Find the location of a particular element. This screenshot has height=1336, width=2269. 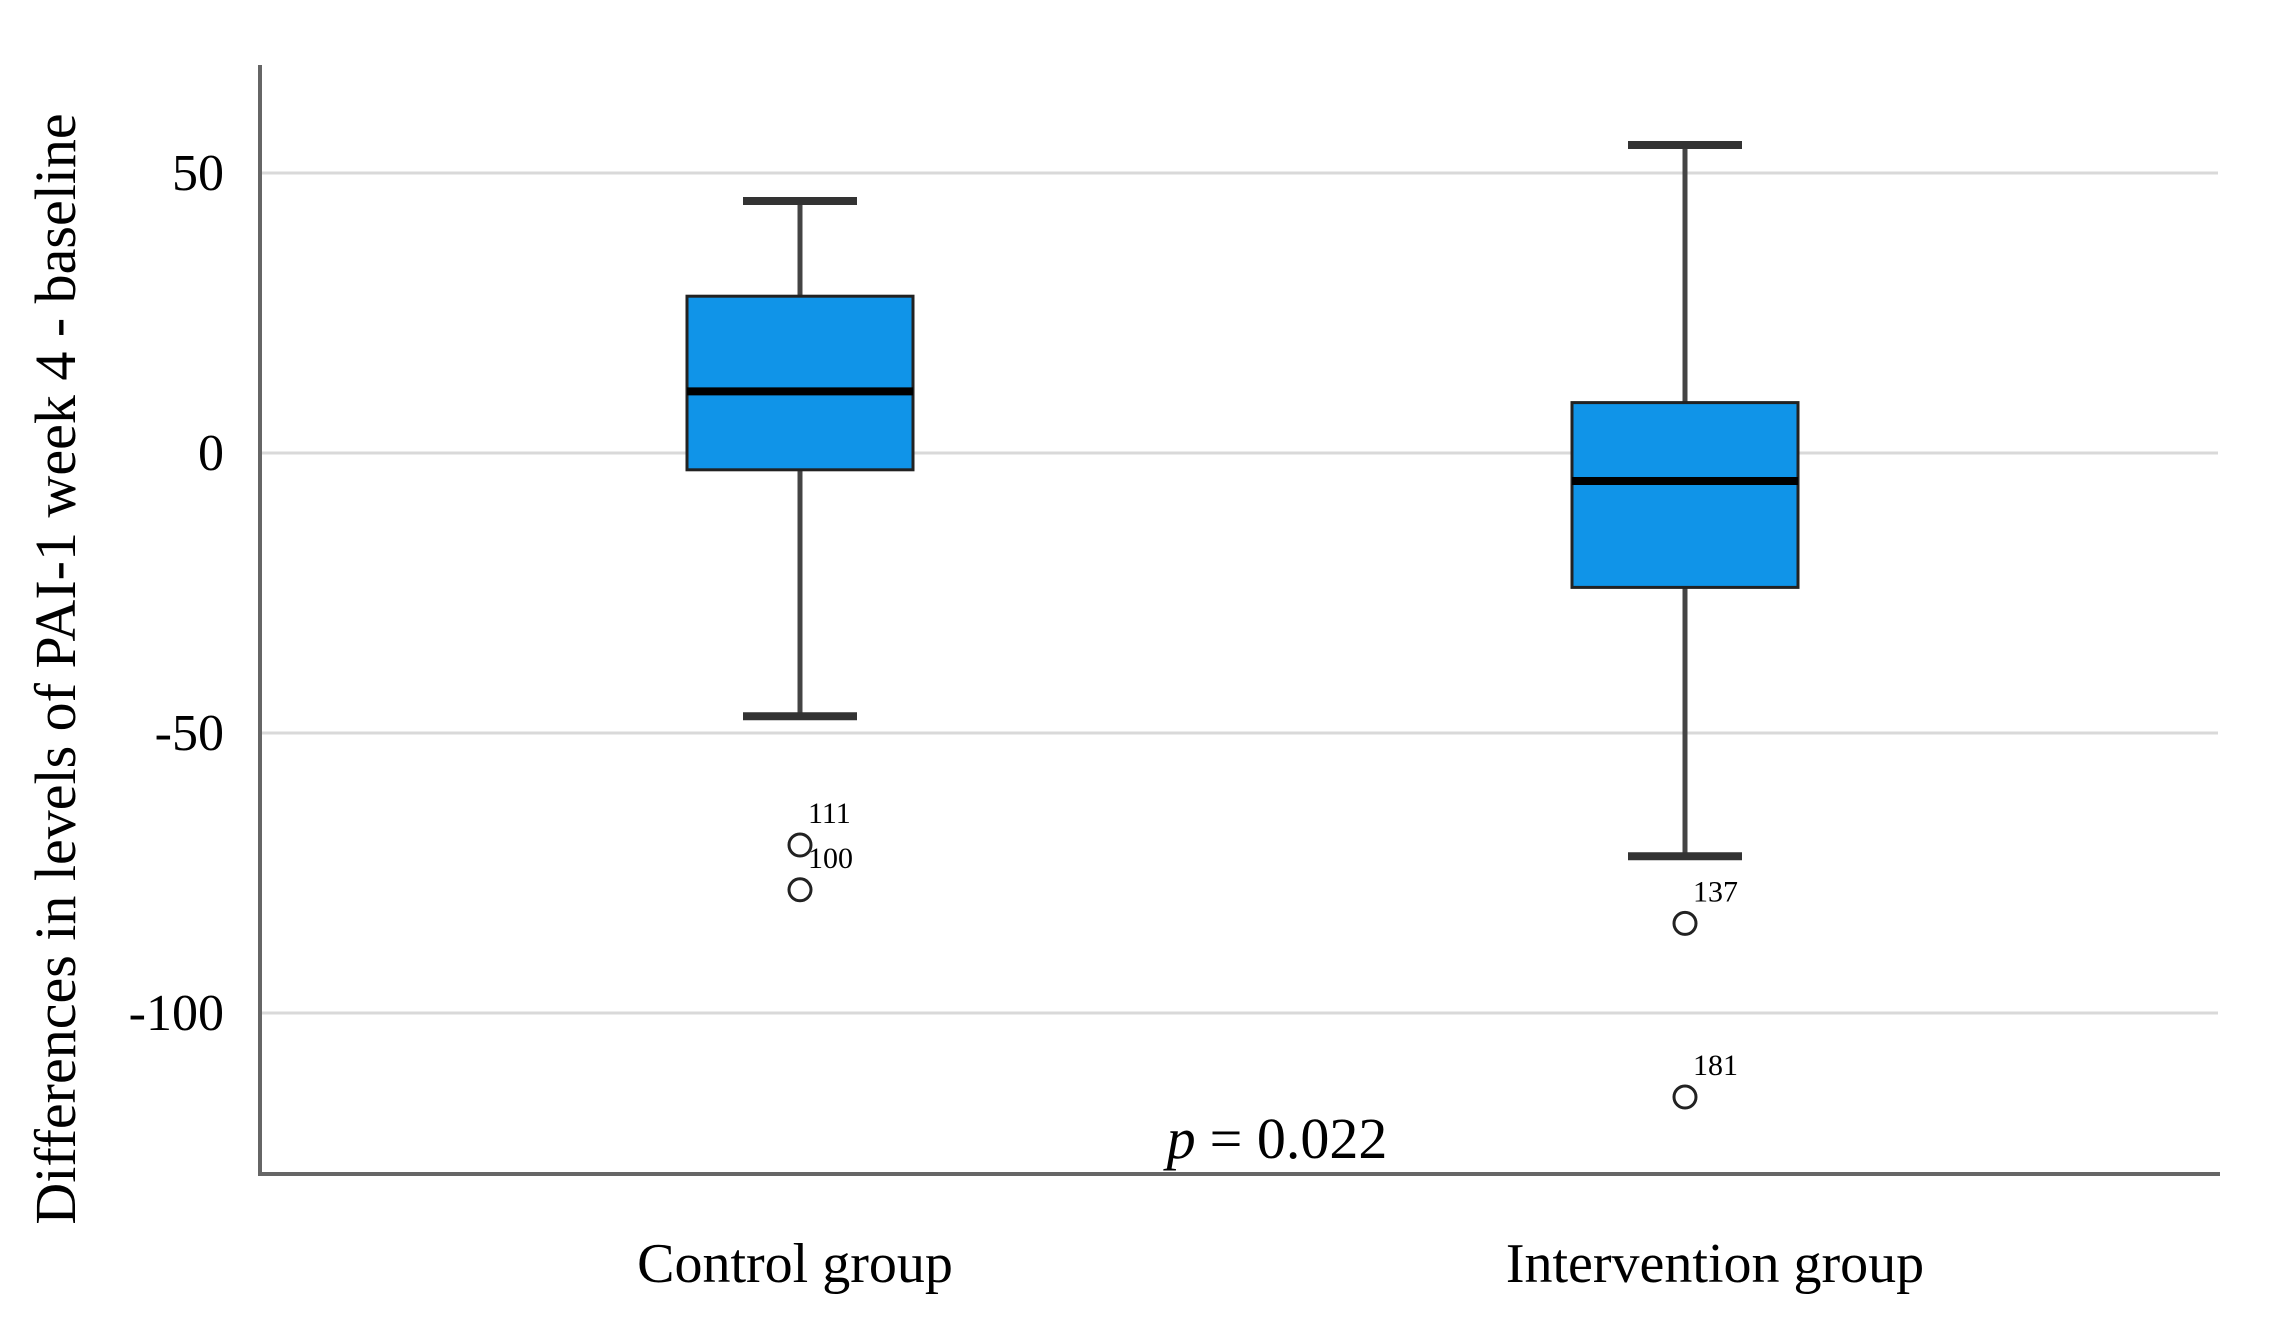

iqr-box-intervention-group is located at coordinates (1685, 495).